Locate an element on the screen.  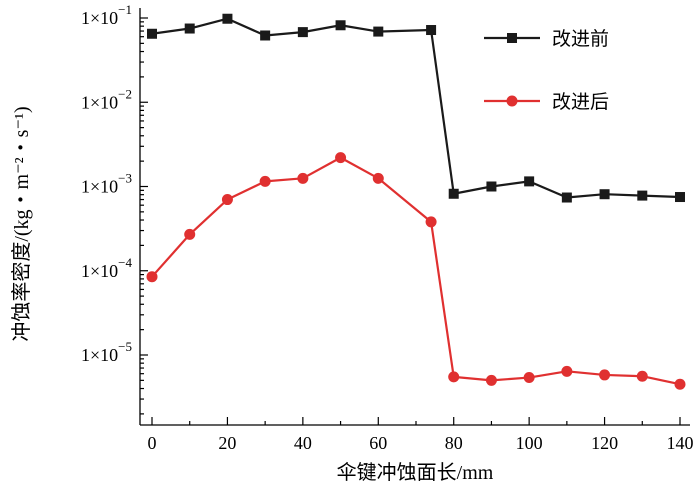
y-tick-label: 1×10⁻³ is located at coordinates (106, 184).